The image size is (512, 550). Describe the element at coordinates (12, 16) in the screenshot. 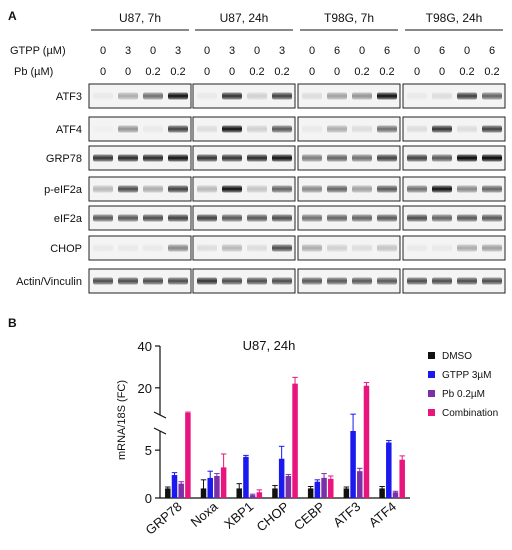

I see `panel-a-label: A` at that location.